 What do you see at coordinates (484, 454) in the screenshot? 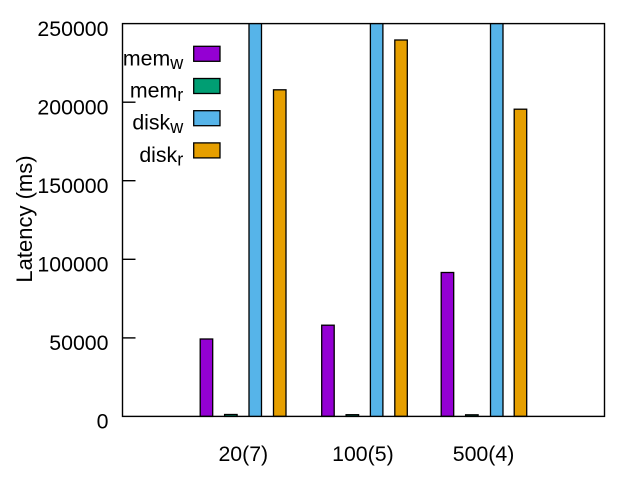
I see `svg-text: 500(4)` at bounding box center [484, 454].